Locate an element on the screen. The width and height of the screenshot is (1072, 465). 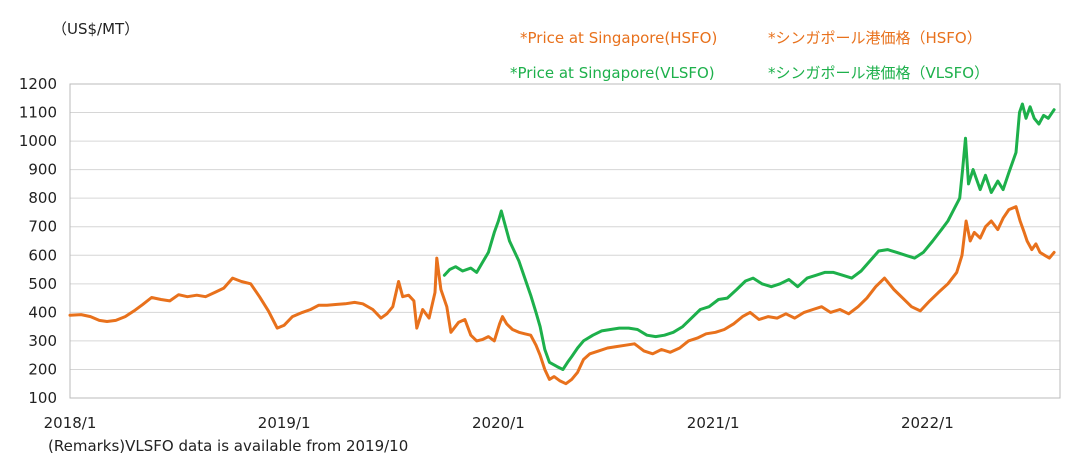
y-tick-label: 500 is located at coordinates (42, 284).